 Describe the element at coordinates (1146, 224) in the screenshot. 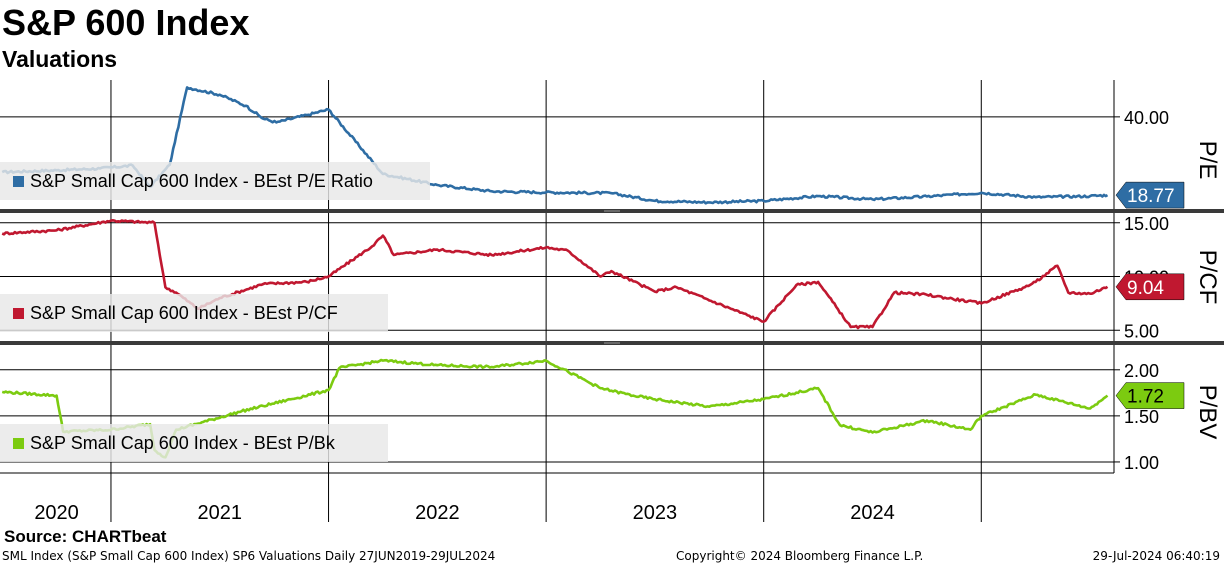

I see `y-tick-label: 15.00` at that location.